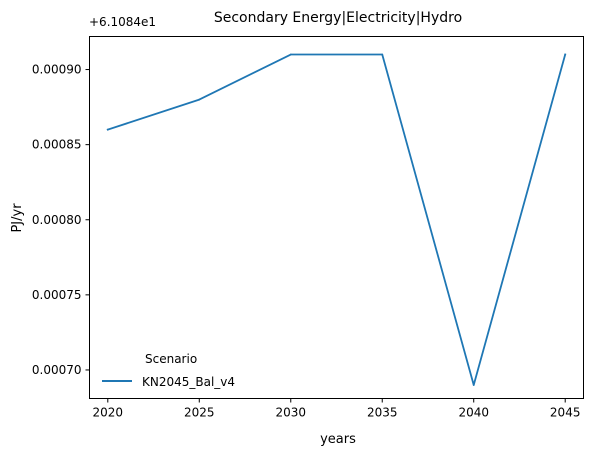 This screenshot has height=461, width=596. I want to click on x-axis: 2020 2025 2030 2035 2040 2045, so click(337, 409).